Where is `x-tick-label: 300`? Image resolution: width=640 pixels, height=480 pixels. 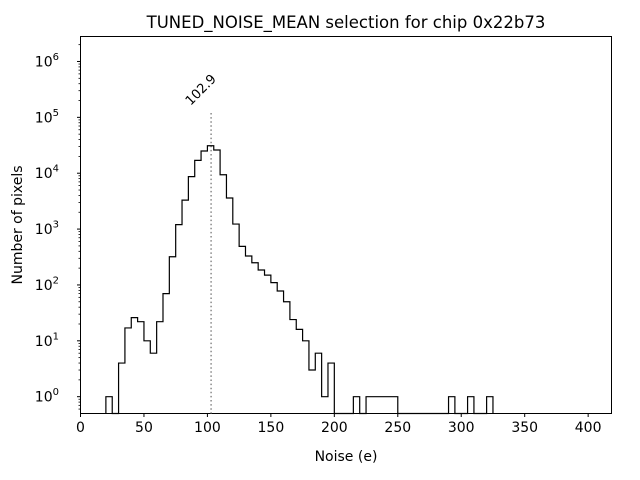
x-tick-label: 300 is located at coordinates (461, 428).